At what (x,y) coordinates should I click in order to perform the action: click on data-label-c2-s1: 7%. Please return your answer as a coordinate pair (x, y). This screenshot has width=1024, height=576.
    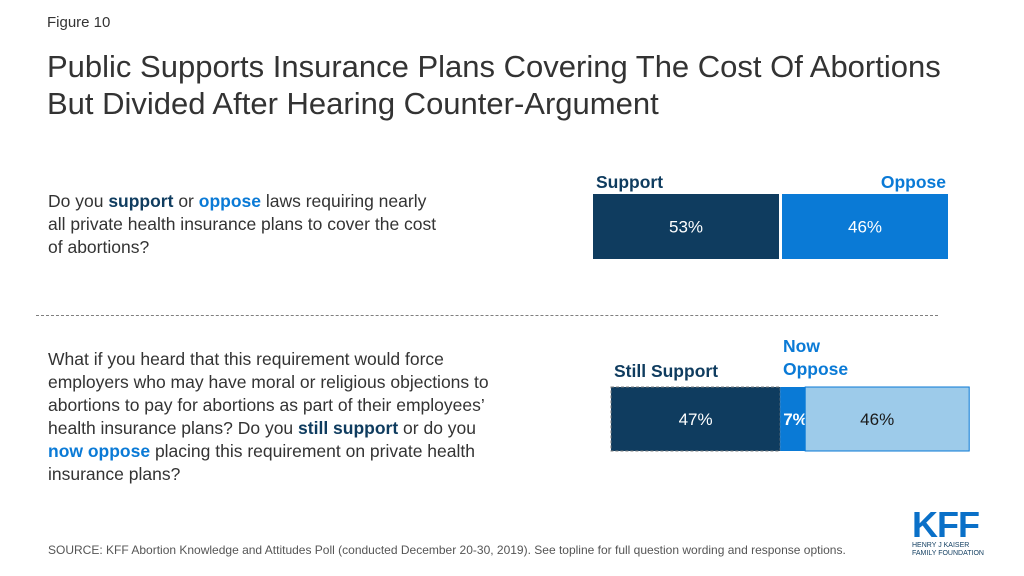
    Looking at the image, I should click on (795, 419).